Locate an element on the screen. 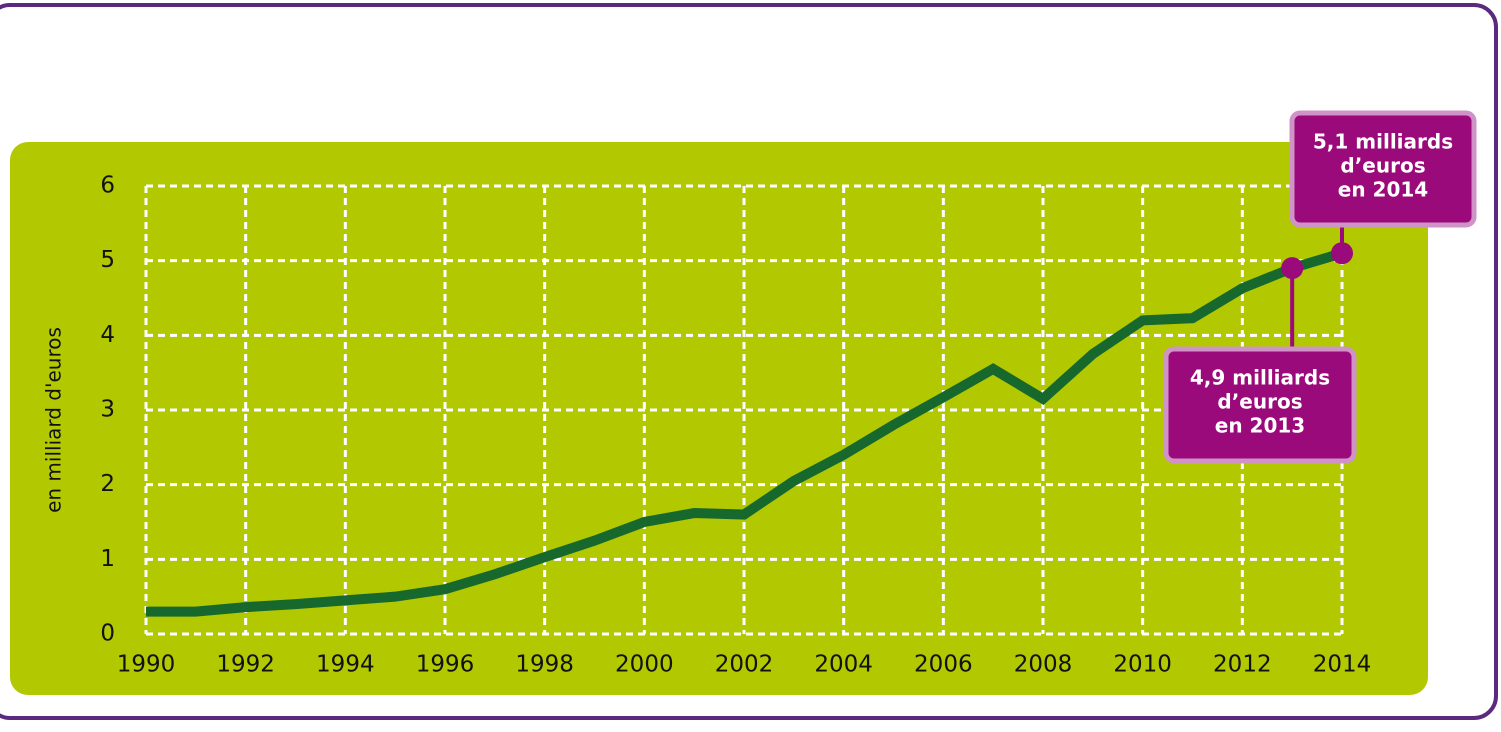 The image size is (1501, 732). annotation-text: 4,9 milliards is located at coordinates (1260, 378).